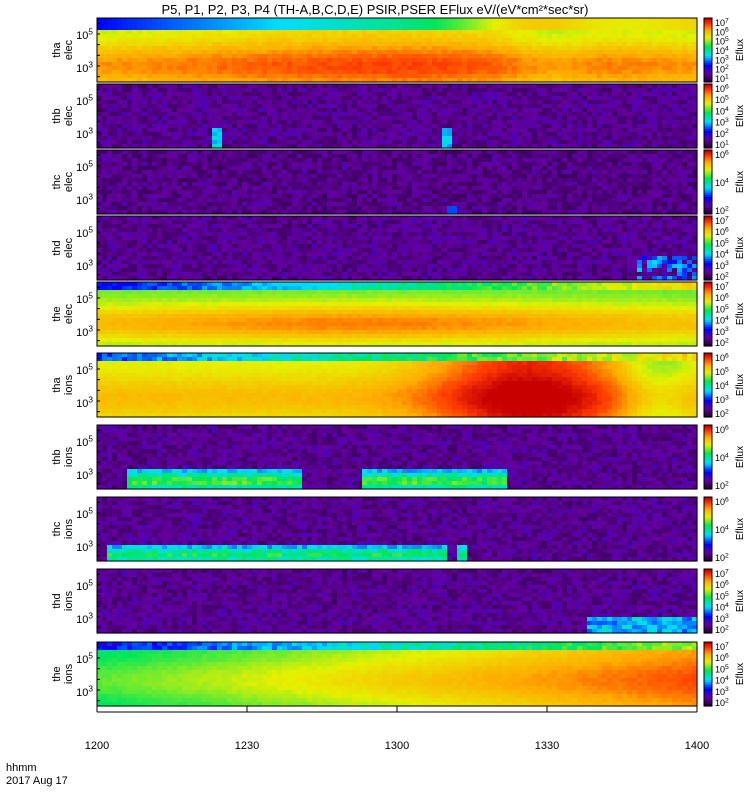  I want to click on colorbar-segment, so click(708, 41).